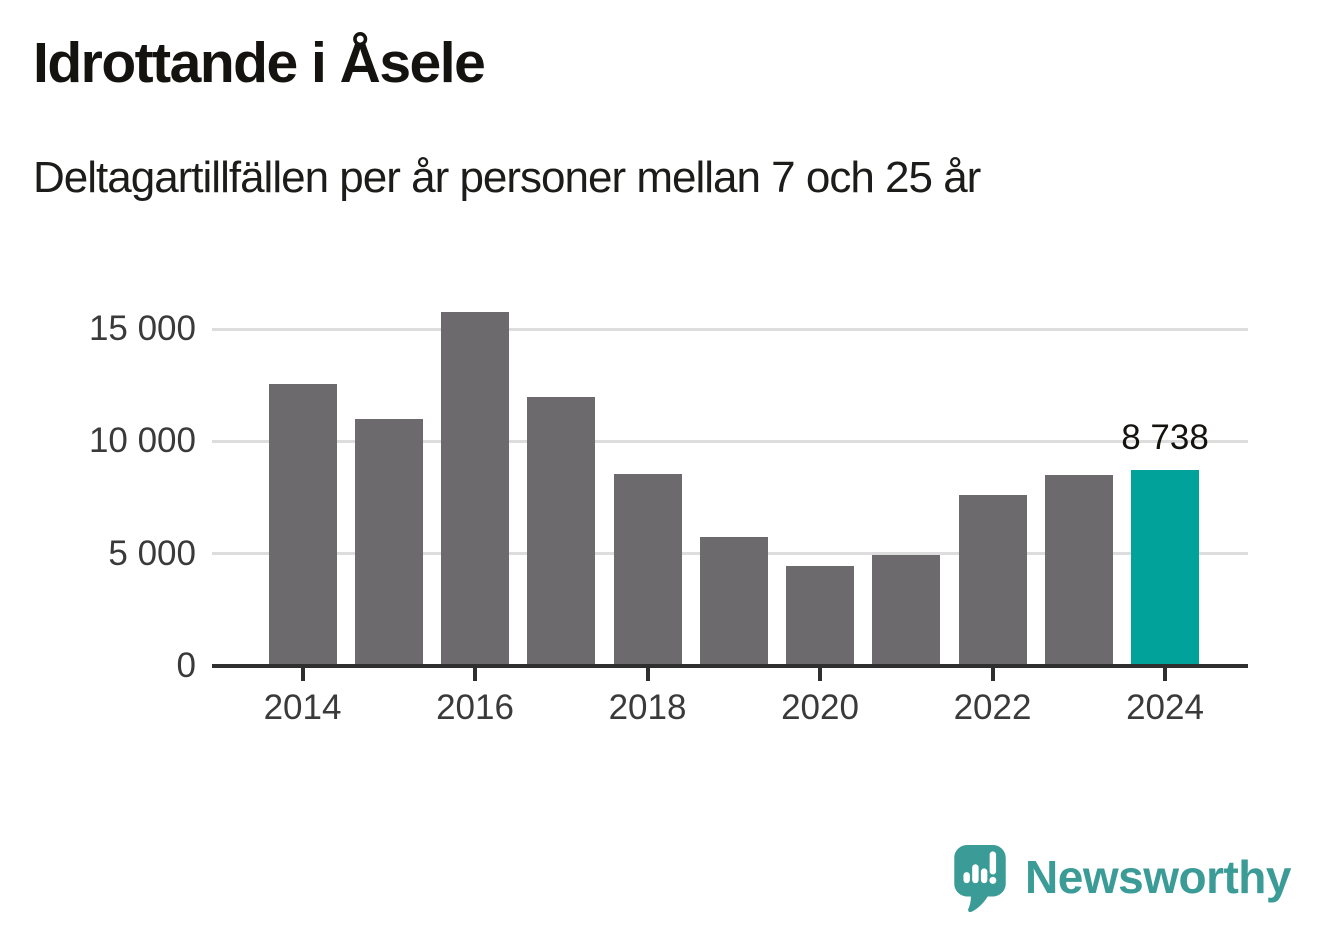  Describe the element at coordinates (730, 666) in the screenshot. I see `x-axis-line` at that location.